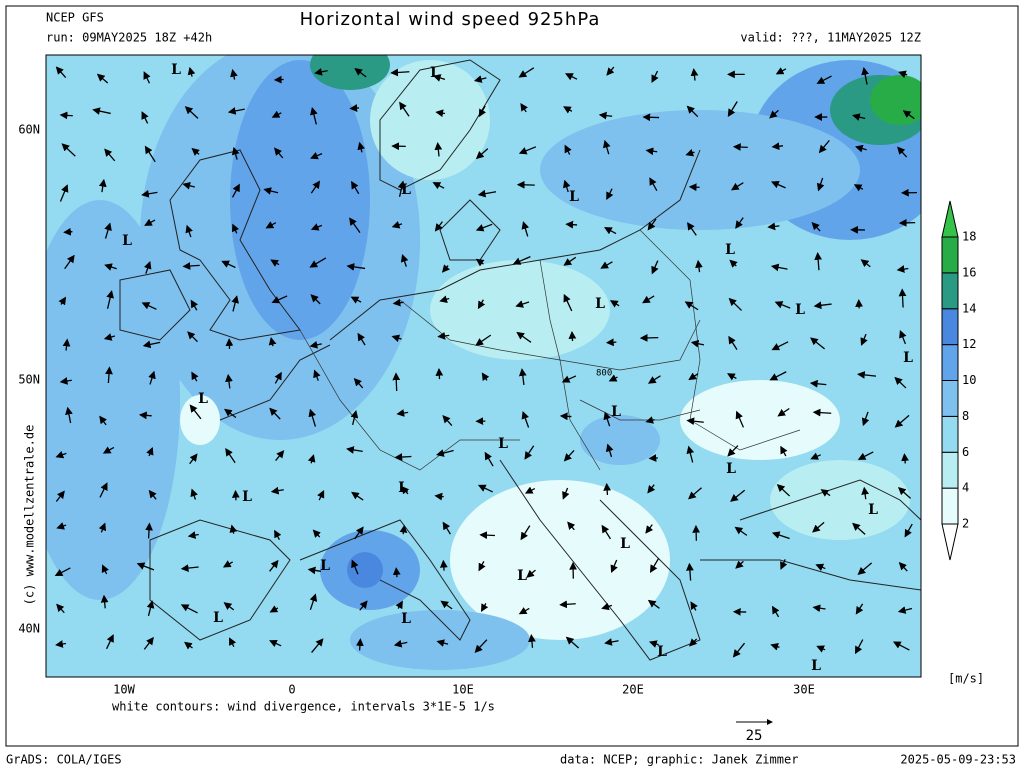  I want to click on credit: data: NCEP; graphic: Janek Zimmer, so click(679, 760).